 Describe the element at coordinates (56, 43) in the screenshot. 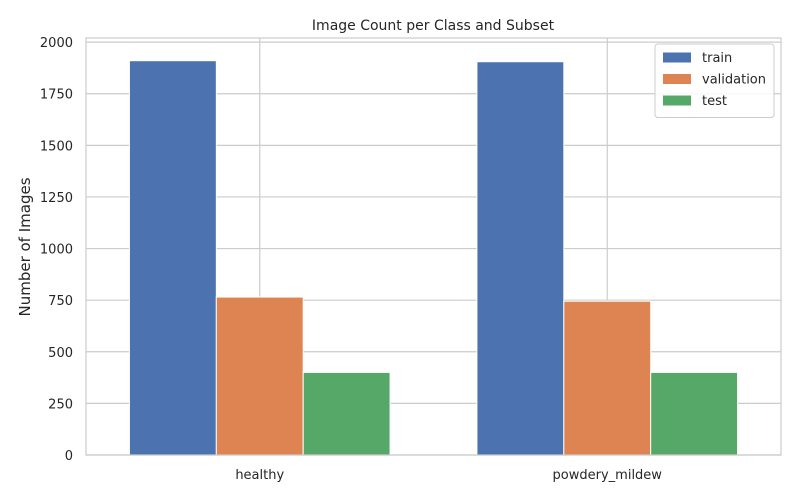

I see `y-tick-label: 2000` at that location.